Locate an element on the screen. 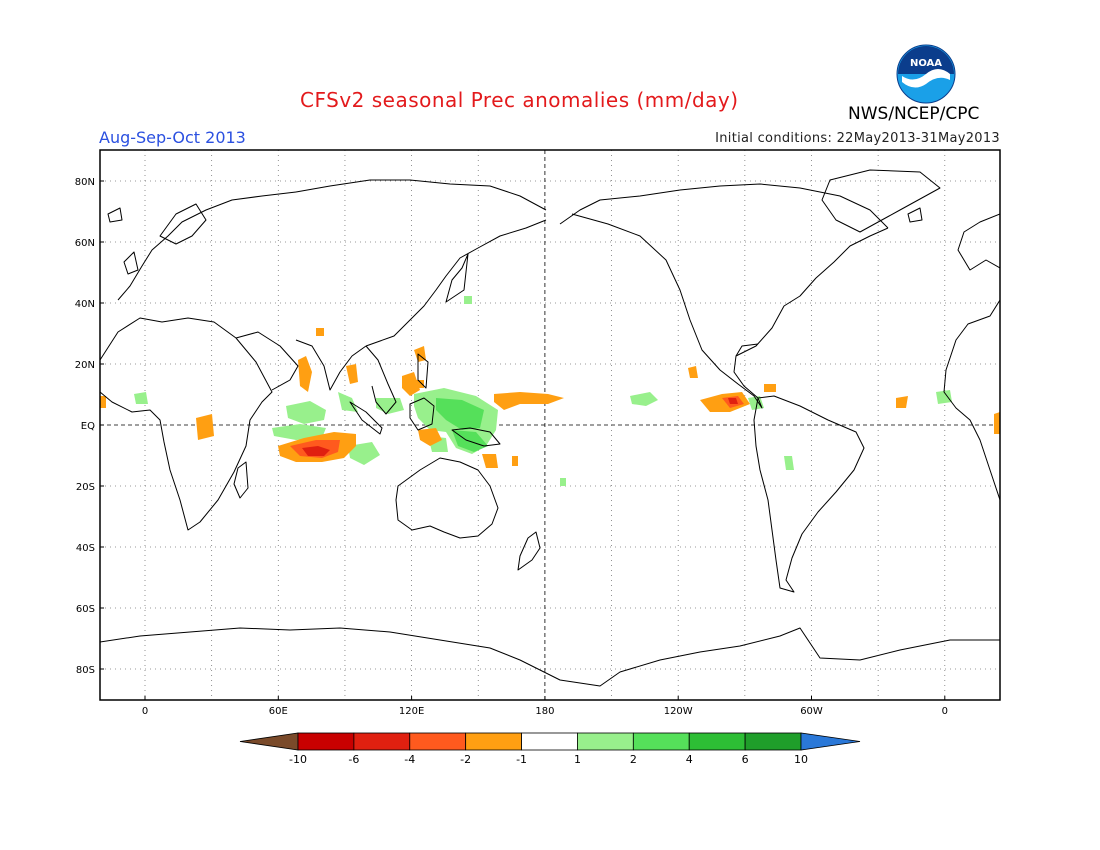 The height and width of the screenshot is (850, 1100). dry-patch-east-africa-coast is located at coordinates (997, 423).